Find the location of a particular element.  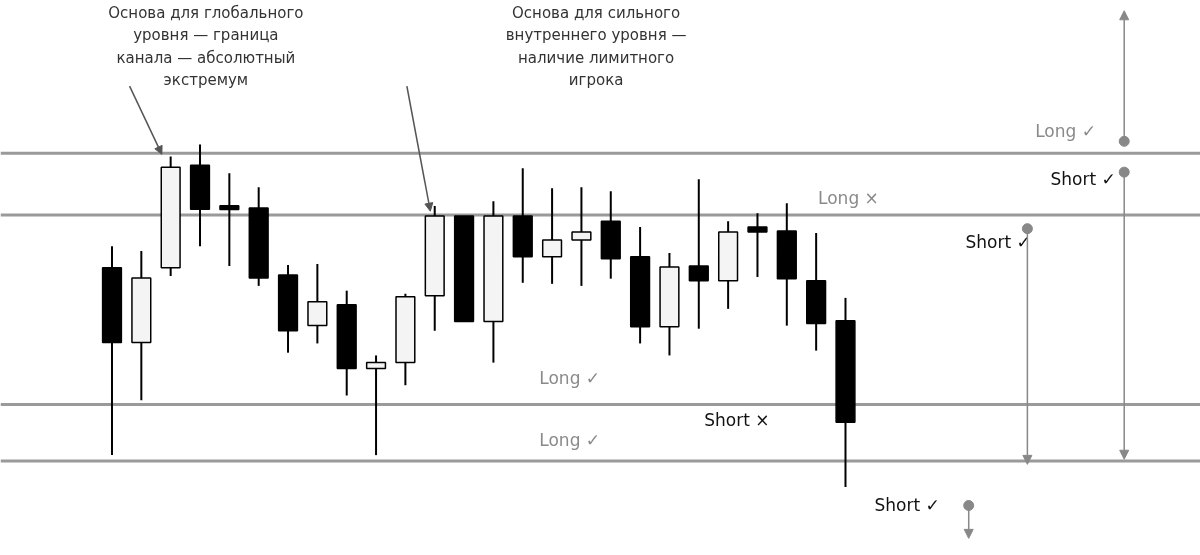

text: Основа для сильного внутреннего уровня — наличие лимитного игрока is located at coordinates (596, 46).